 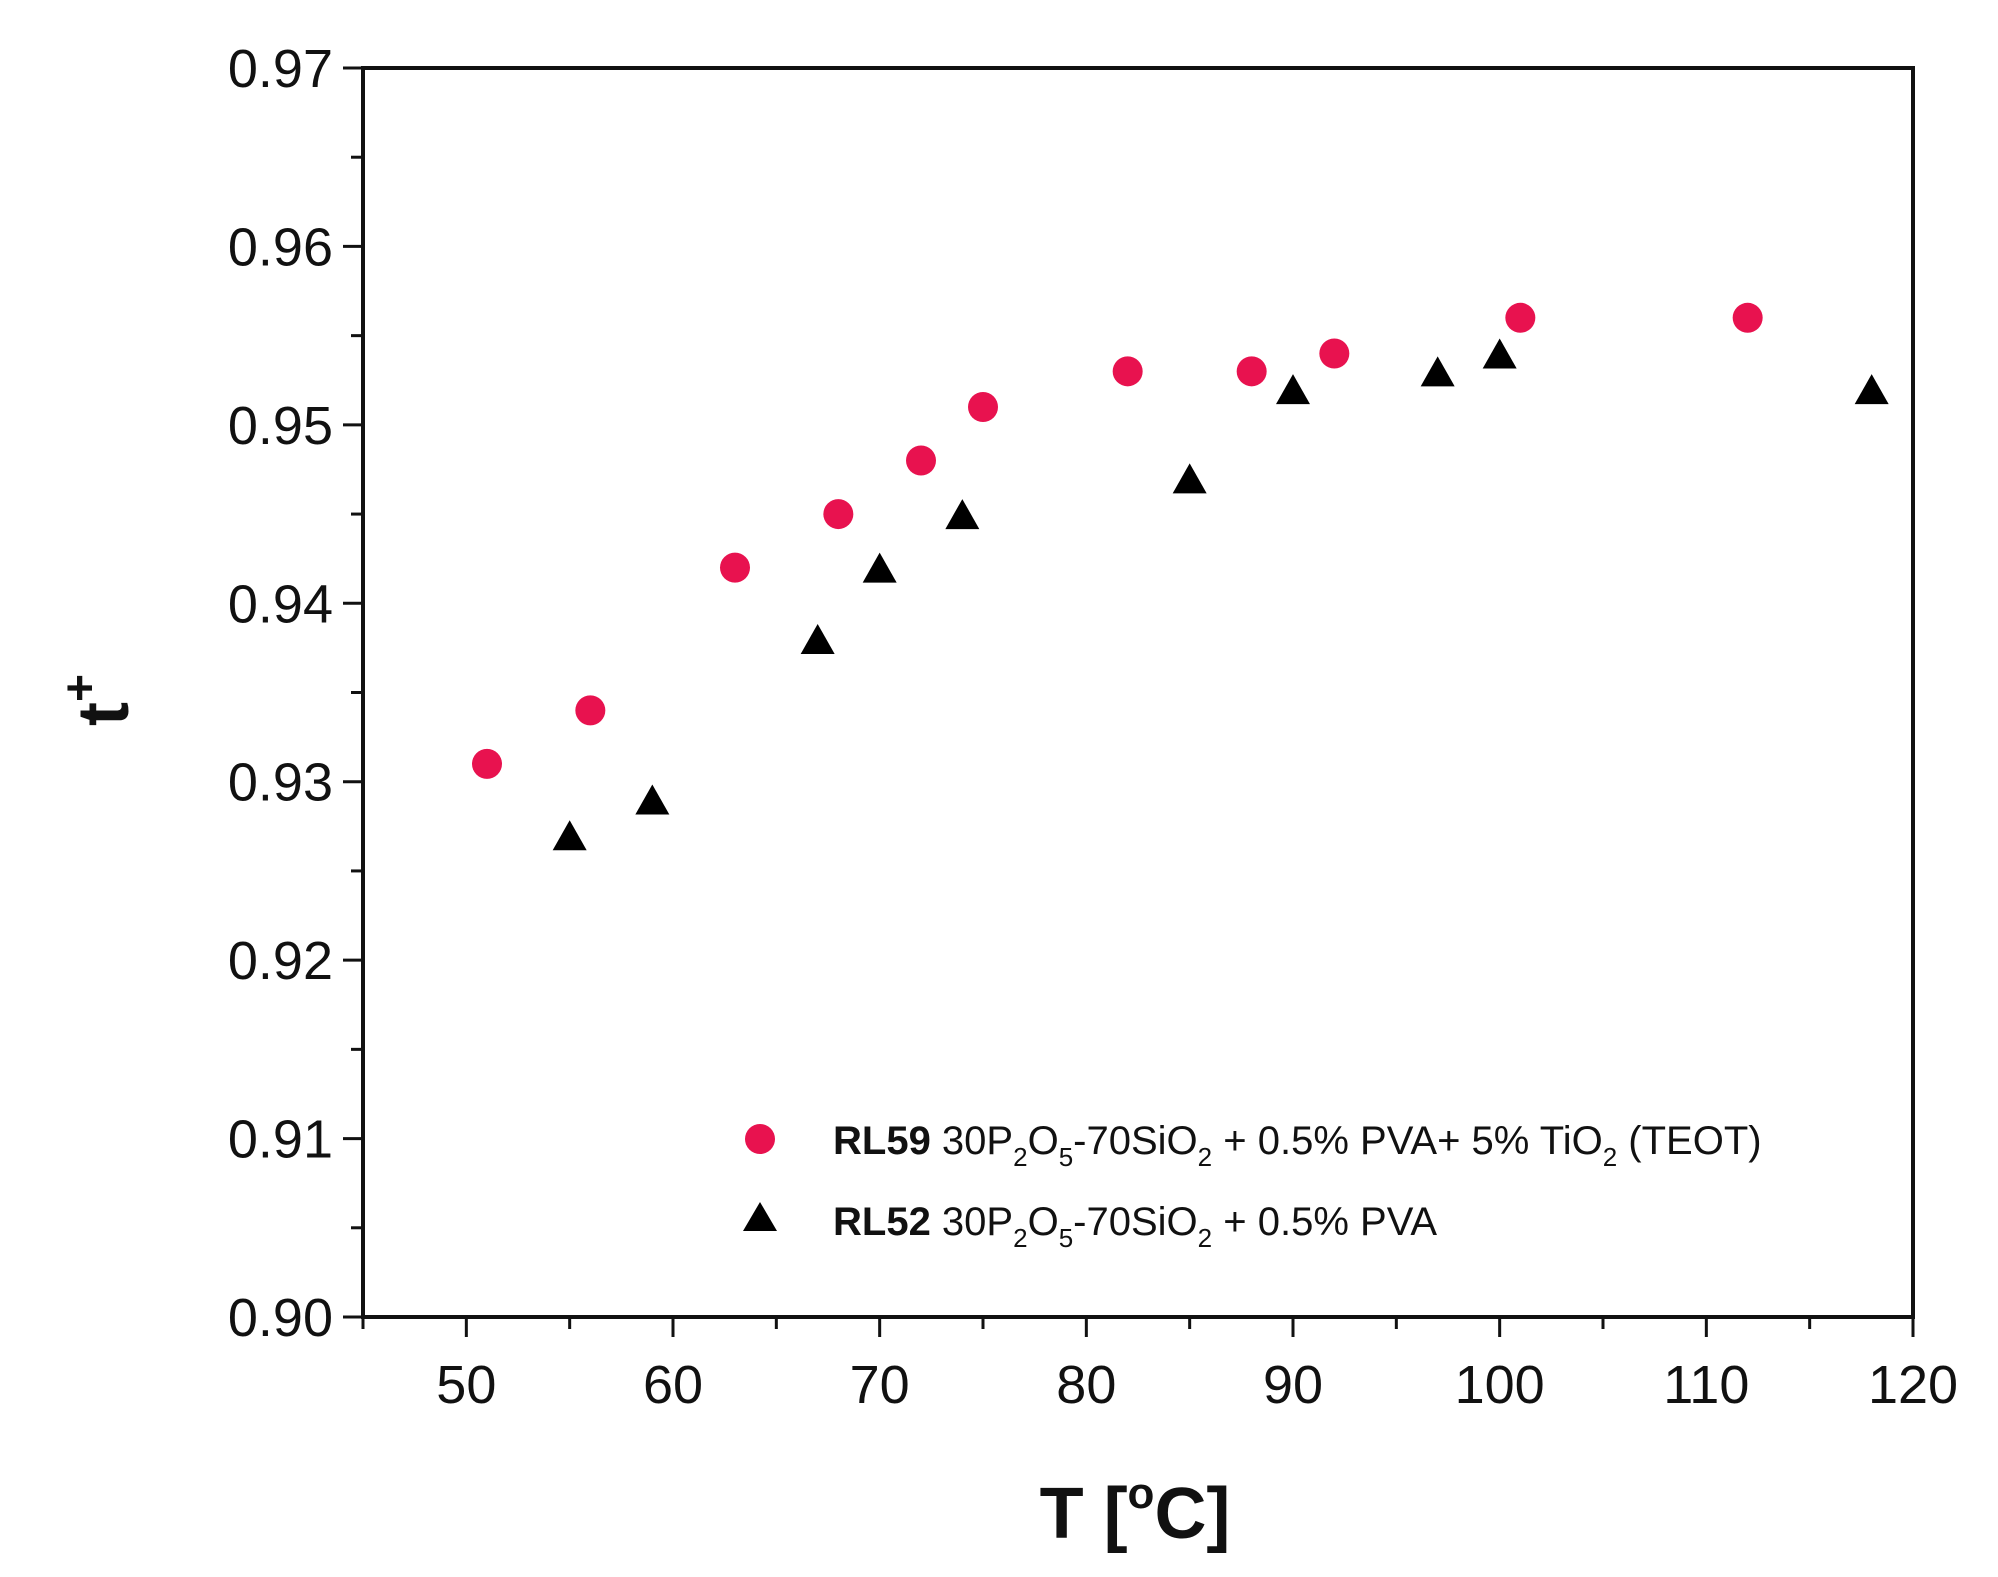 What do you see at coordinates (280, 247) in the screenshot?
I see `y-tick-label: 0.96` at bounding box center [280, 247].